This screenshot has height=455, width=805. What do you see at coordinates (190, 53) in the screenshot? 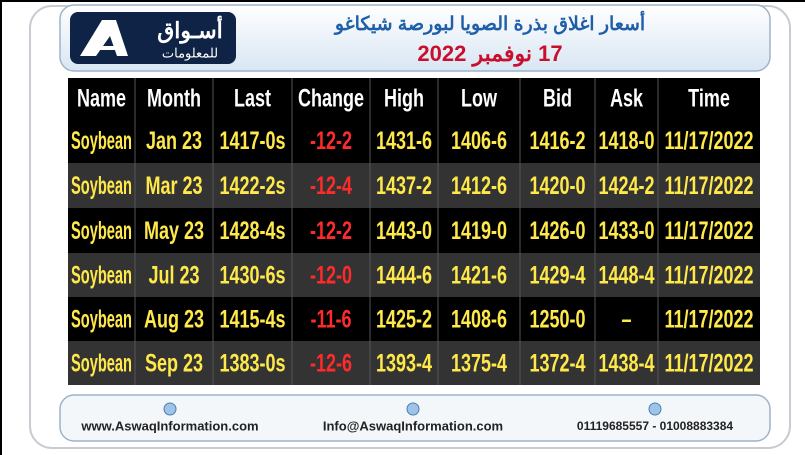
I see `logo-tagline: للمعلومات` at bounding box center [190, 53].